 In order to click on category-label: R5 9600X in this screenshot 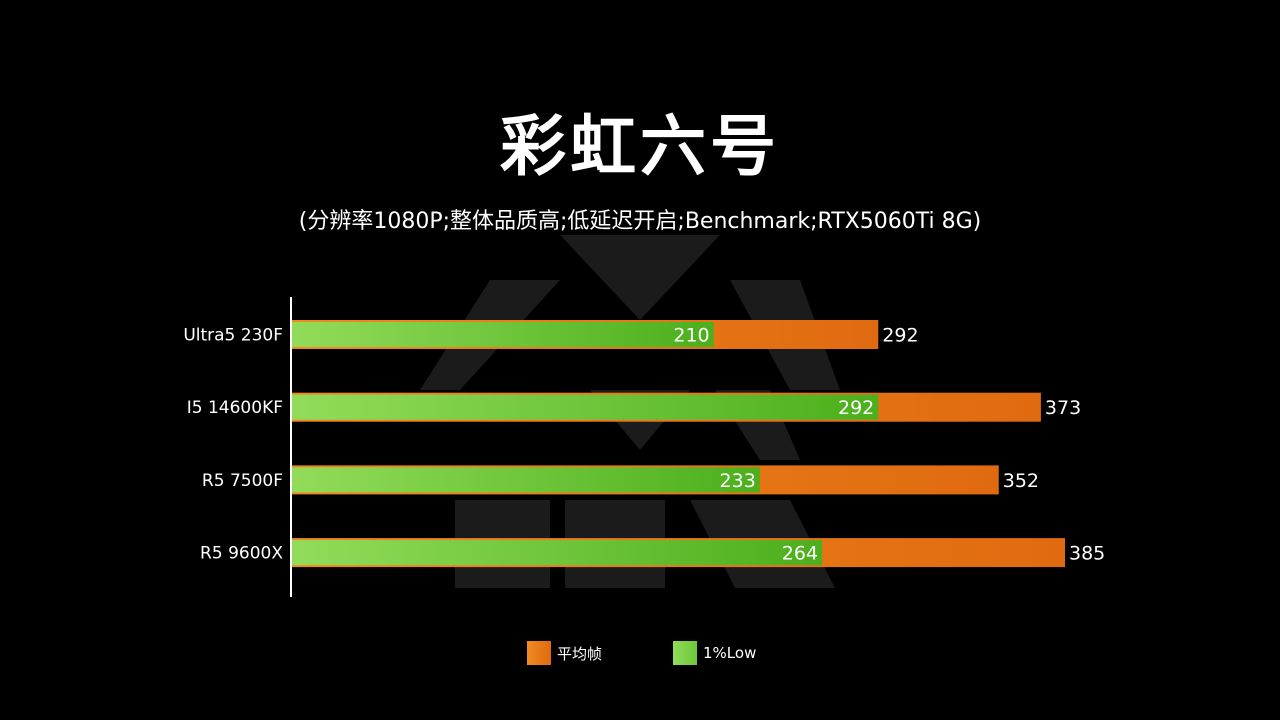, I will do `click(241, 554)`.